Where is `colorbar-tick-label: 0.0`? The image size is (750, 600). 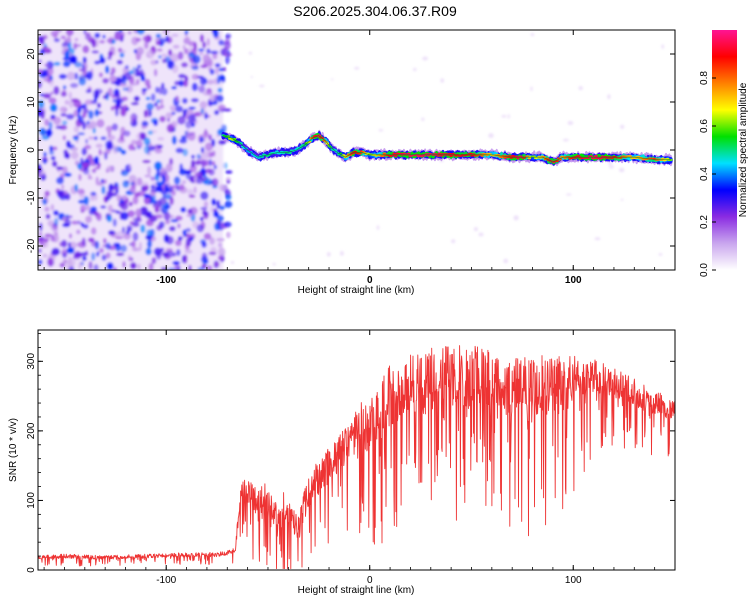
colorbar-tick-label: 0.0 is located at coordinates (704, 270).